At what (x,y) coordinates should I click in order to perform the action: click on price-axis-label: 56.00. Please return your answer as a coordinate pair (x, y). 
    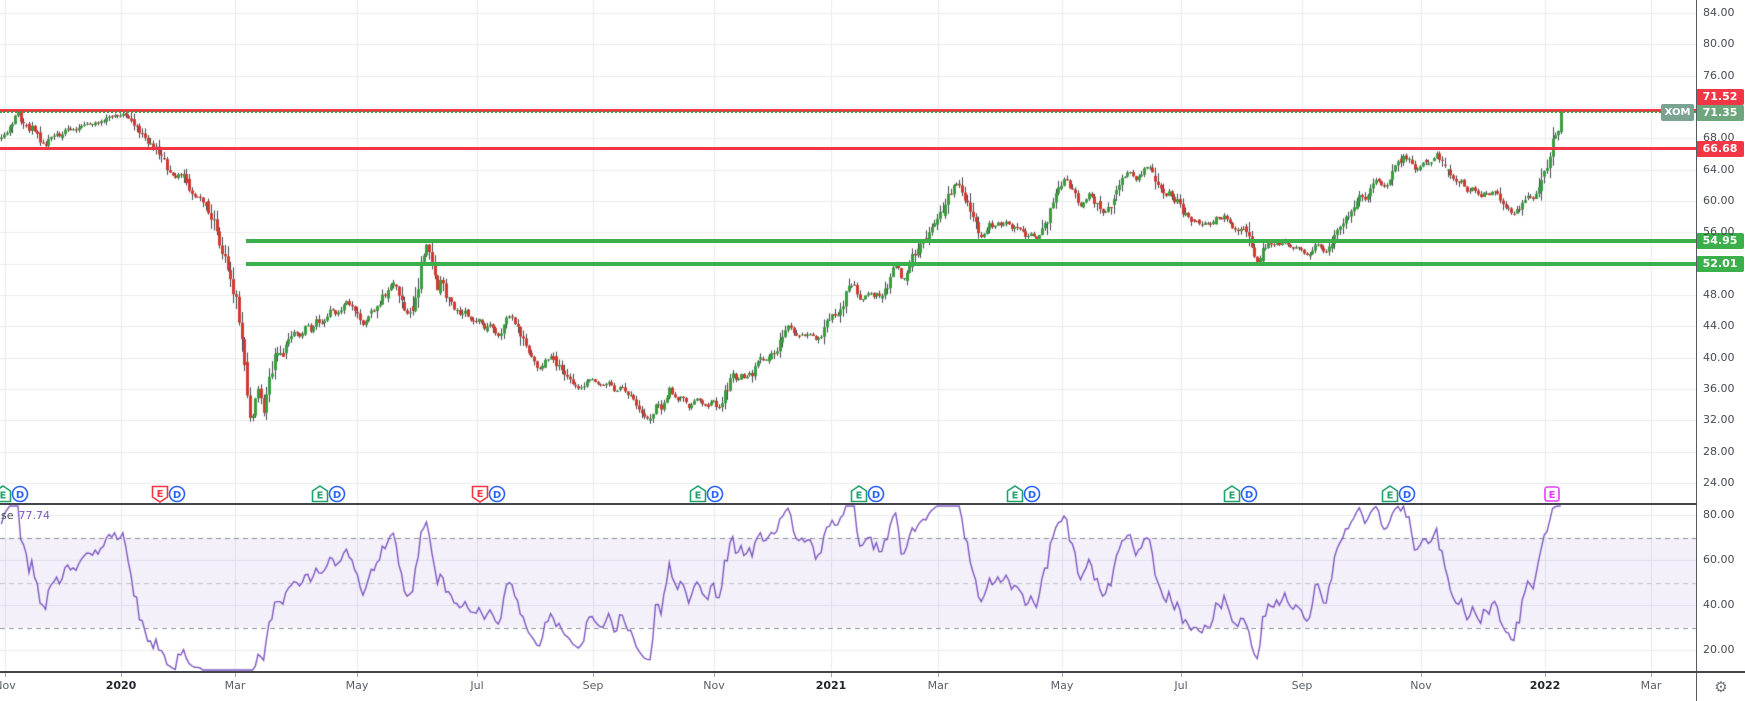
    Looking at the image, I should click on (1719, 231).